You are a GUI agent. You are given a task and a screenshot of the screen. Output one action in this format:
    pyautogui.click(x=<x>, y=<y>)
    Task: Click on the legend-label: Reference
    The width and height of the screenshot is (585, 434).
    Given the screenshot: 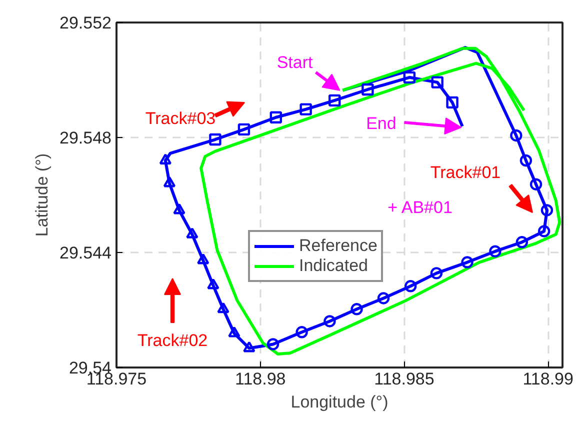 What is the action you would take?
    pyautogui.click(x=338, y=246)
    